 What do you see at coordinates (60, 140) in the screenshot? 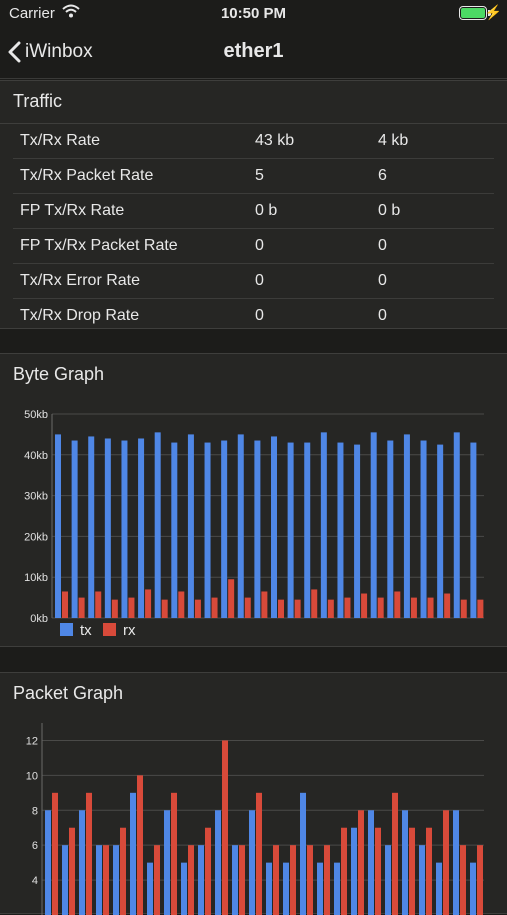
I see `row-label: Tx/Rx Rate` at bounding box center [60, 140].